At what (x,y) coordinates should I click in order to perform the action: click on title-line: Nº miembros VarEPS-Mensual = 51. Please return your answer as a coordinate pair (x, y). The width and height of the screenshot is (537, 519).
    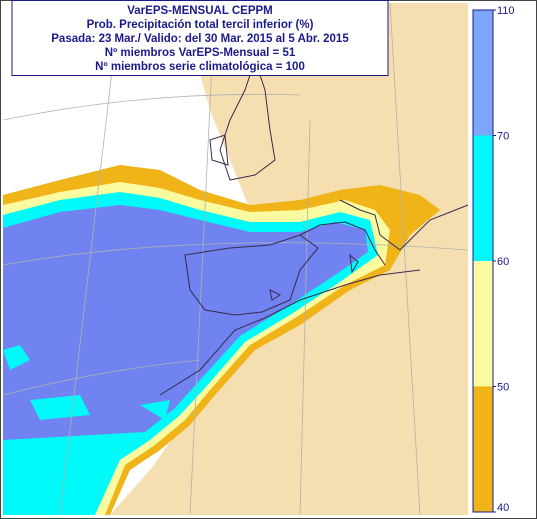
    Looking at the image, I should click on (200, 53).